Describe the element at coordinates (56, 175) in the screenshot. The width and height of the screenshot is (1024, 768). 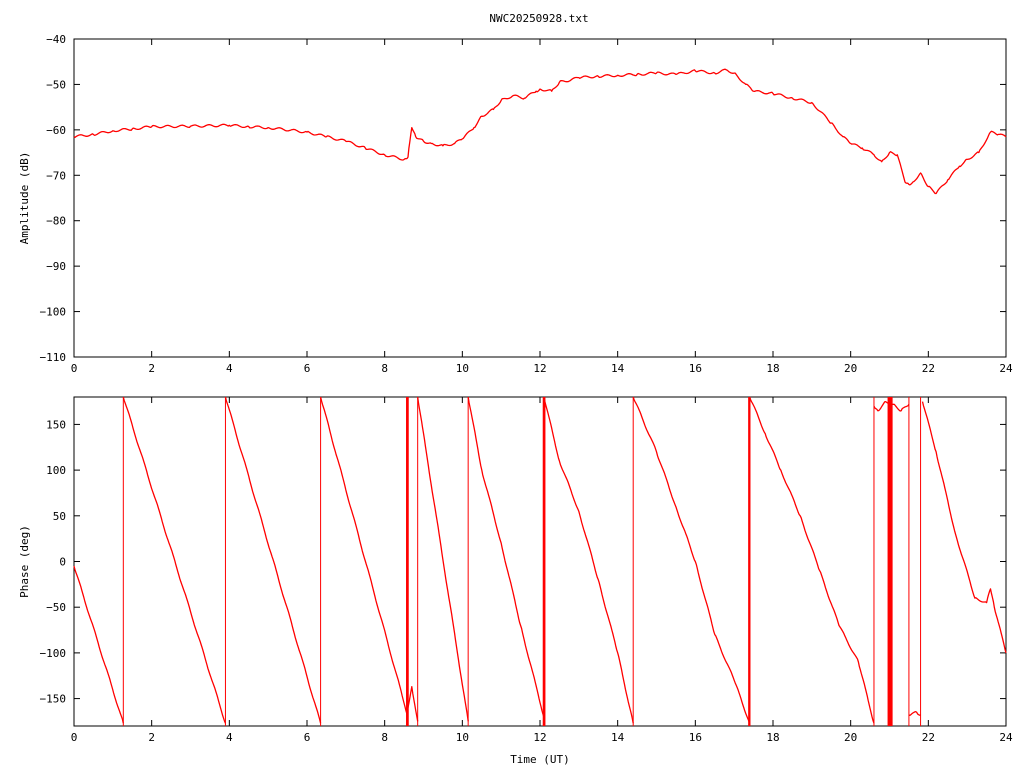
I see `amplitude-y-tick-label: −70` at that location.